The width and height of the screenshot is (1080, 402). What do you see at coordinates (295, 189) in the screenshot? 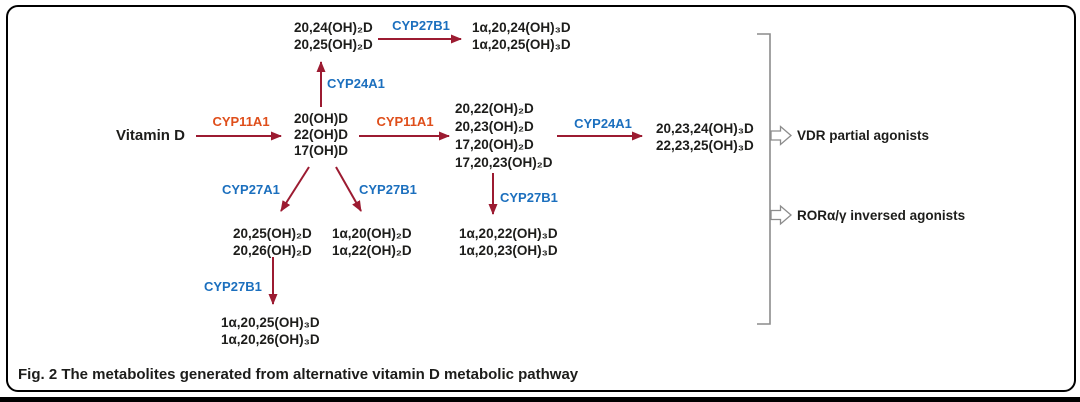
I see `arrow-core-to-left-dihydroxy` at bounding box center [295, 189].